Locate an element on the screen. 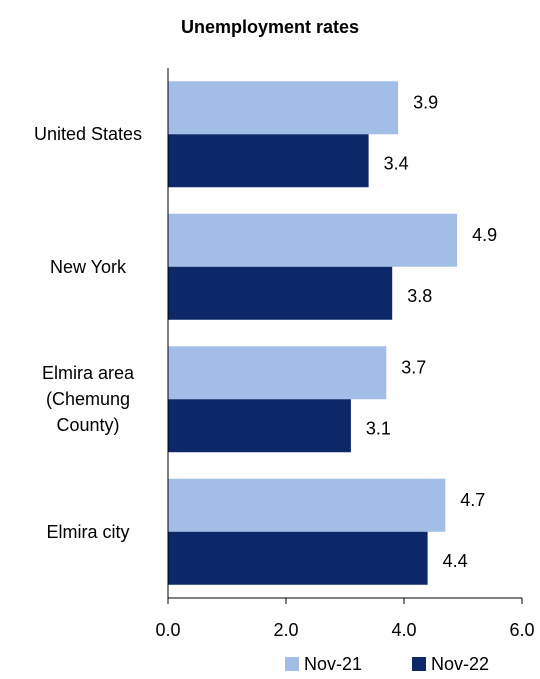 Image resolution: width=540 pixels, height=679 pixels. y-tick-label: Elmira area (Chemung County) is located at coordinates (88, 399).